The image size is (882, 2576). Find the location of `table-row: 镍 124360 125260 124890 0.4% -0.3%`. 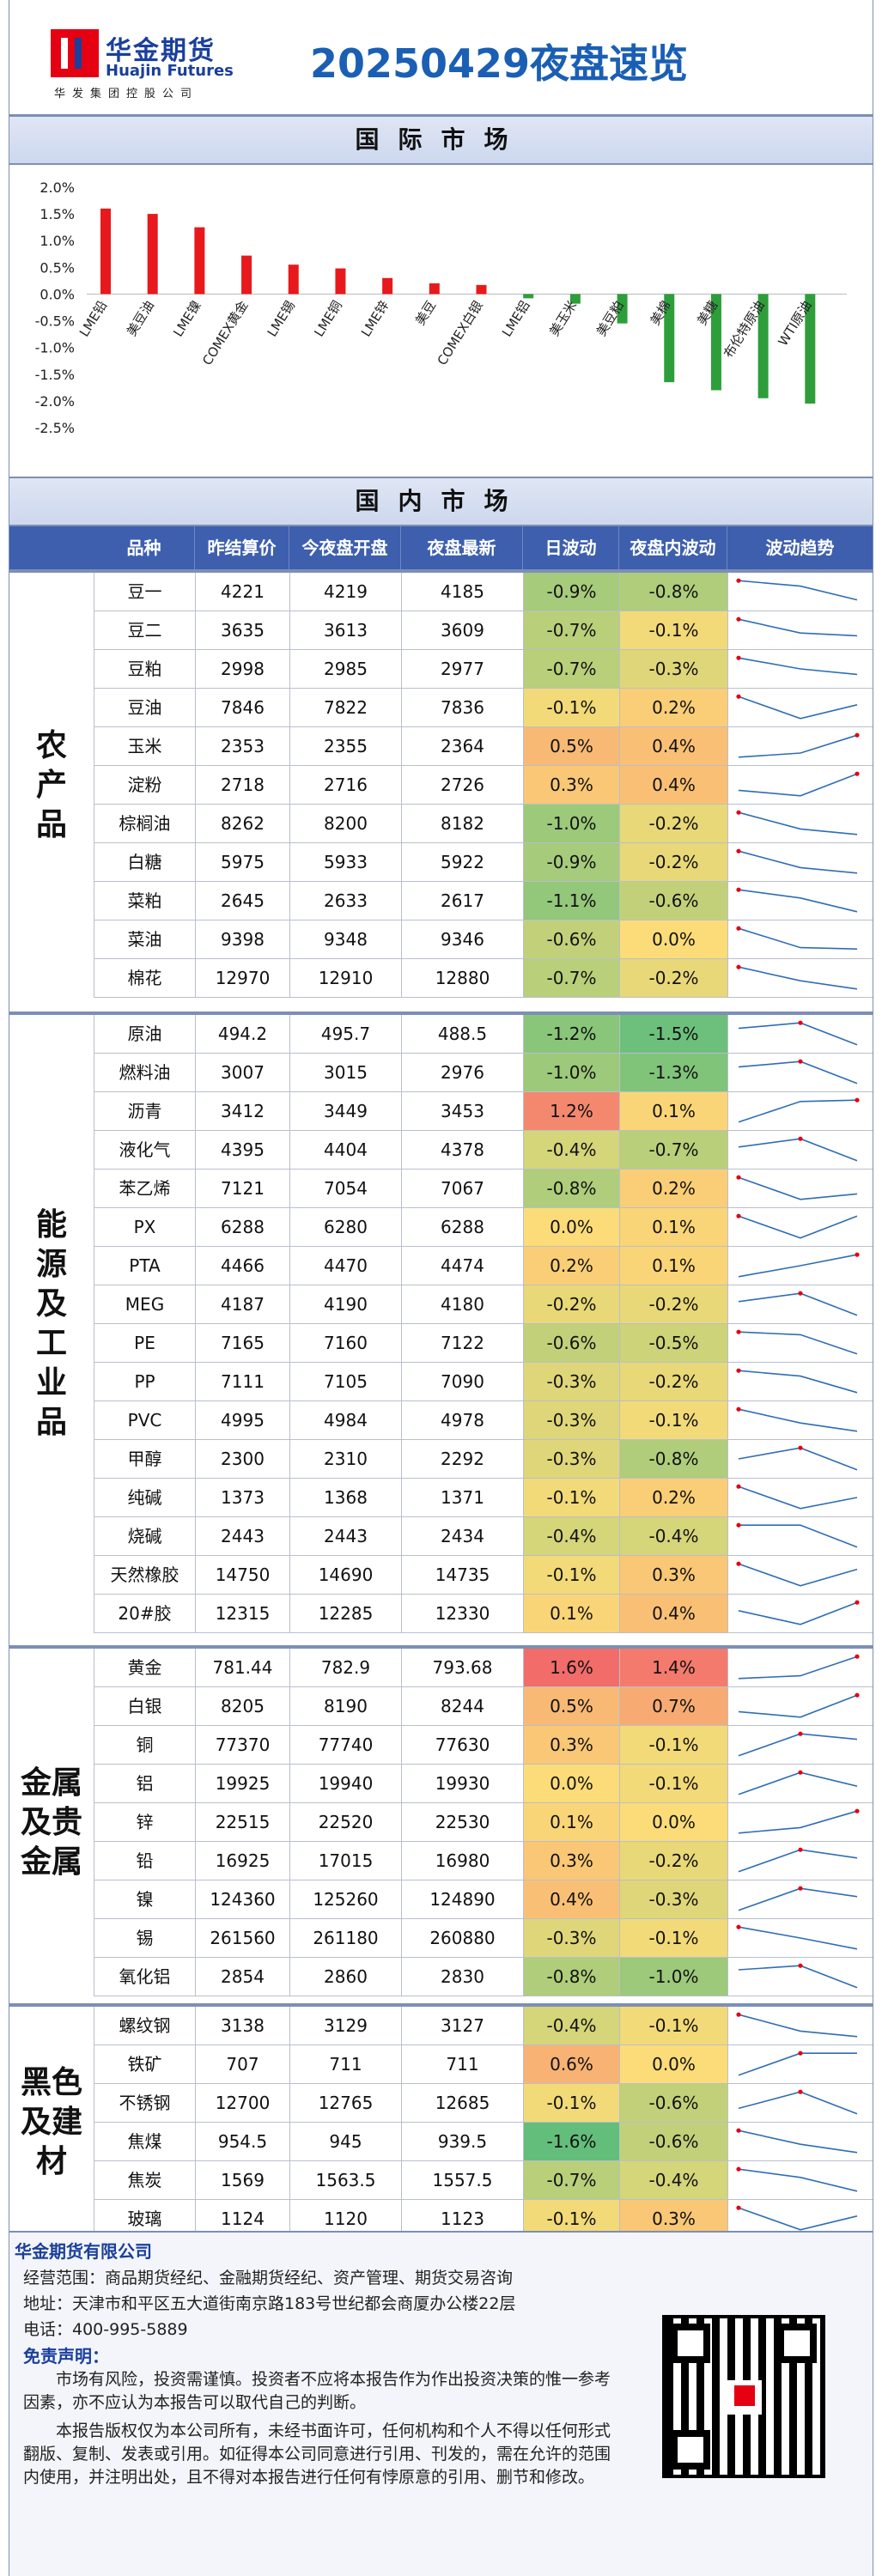

table-row: 镍 124360 125260 124890 0.4% -0.3% is located at coordinates (483, 1900).